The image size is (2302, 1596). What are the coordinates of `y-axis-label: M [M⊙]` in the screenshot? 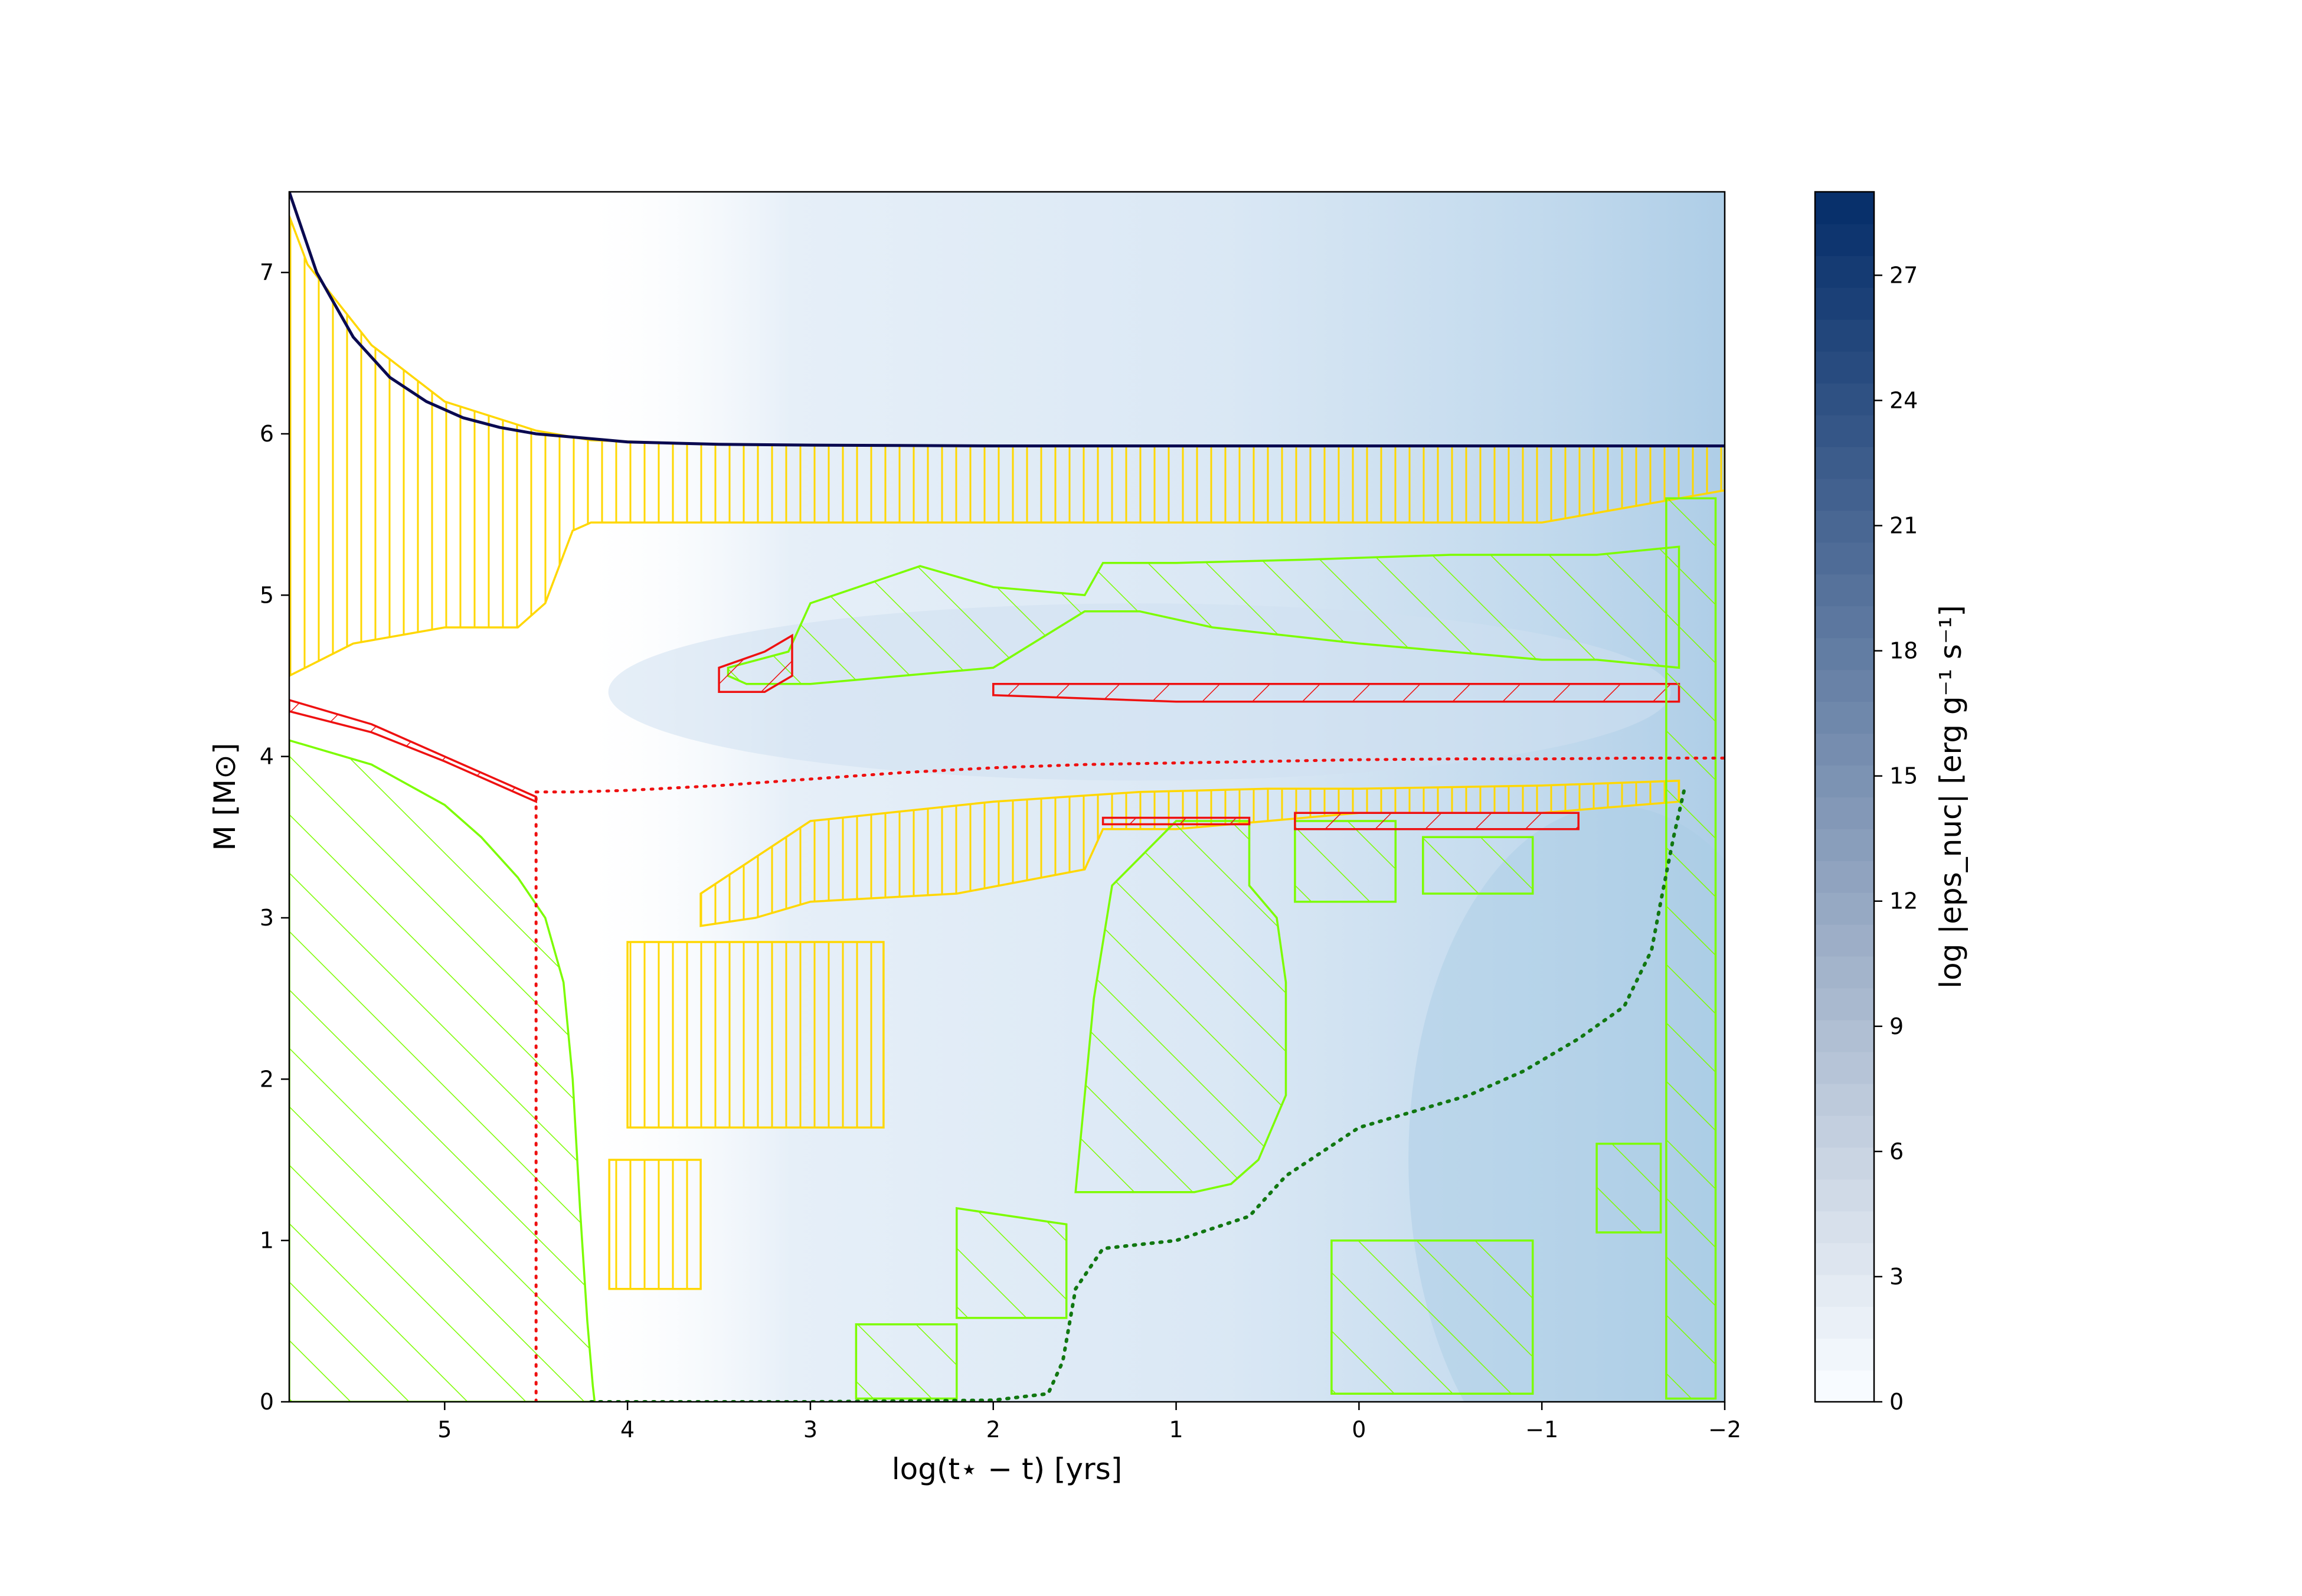 It's located at (225, 797).